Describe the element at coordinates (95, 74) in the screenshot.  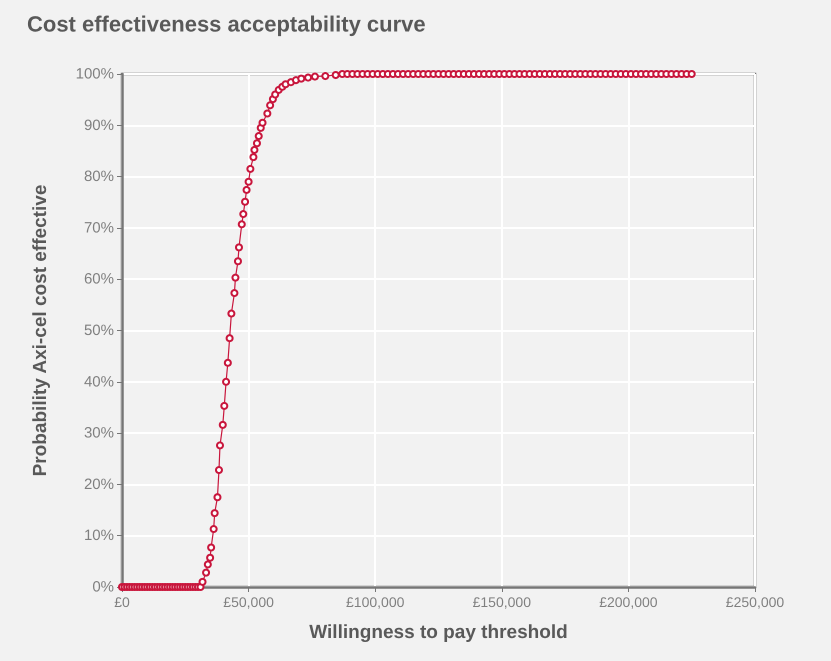
I see `y-tick-label: 100%` at that location.